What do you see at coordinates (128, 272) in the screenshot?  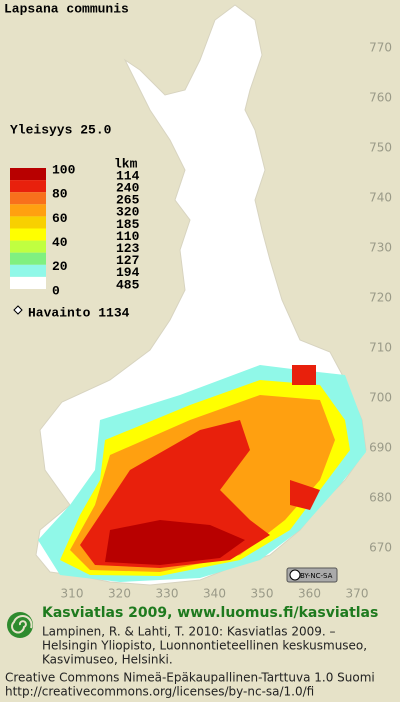 I see `legend-count: 194` at bounding box center [128, 272].